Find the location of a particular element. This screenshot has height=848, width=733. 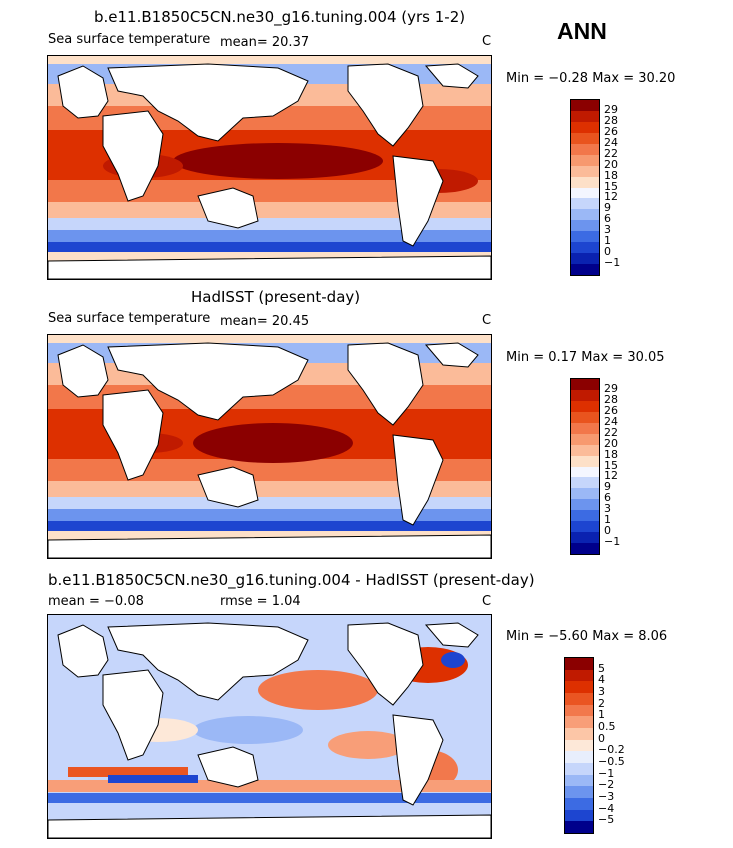

season-label: ANN is located at coordinates (582, 31).